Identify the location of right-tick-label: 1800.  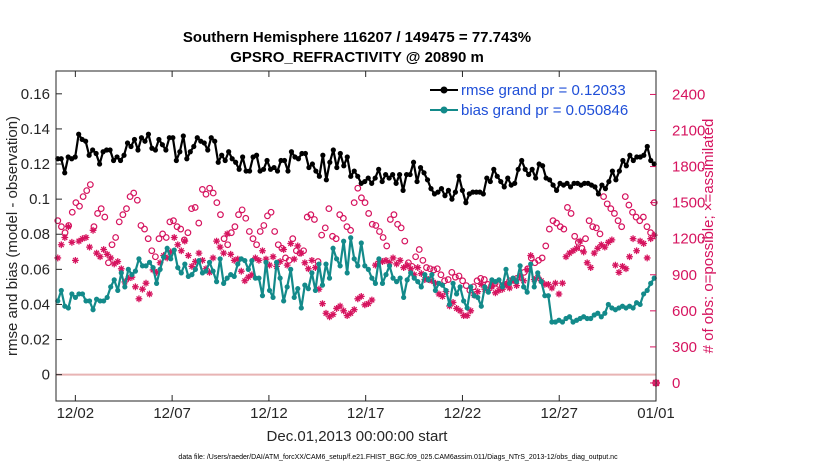
(688, 167).